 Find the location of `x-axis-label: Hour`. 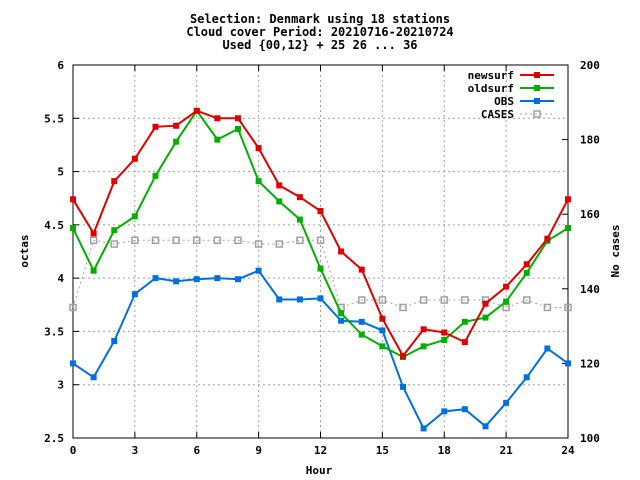

x-axis-label: Hour is located at coordinates (319, 470).